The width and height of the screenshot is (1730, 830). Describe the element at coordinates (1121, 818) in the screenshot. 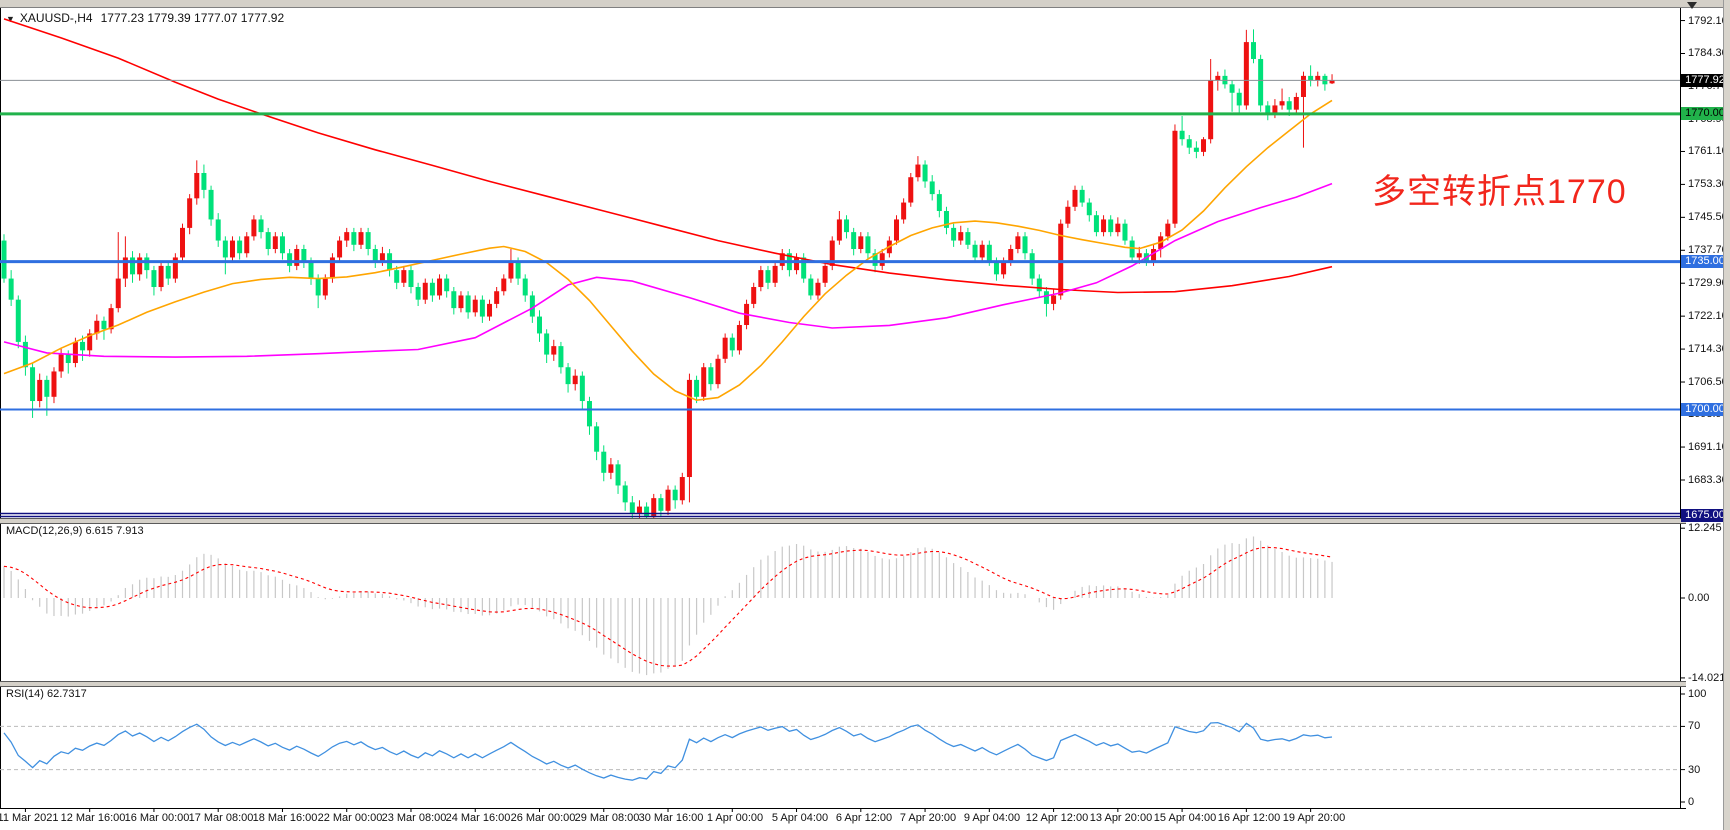

I see `time-axis-label: 13 Apr 20:00` at that location.